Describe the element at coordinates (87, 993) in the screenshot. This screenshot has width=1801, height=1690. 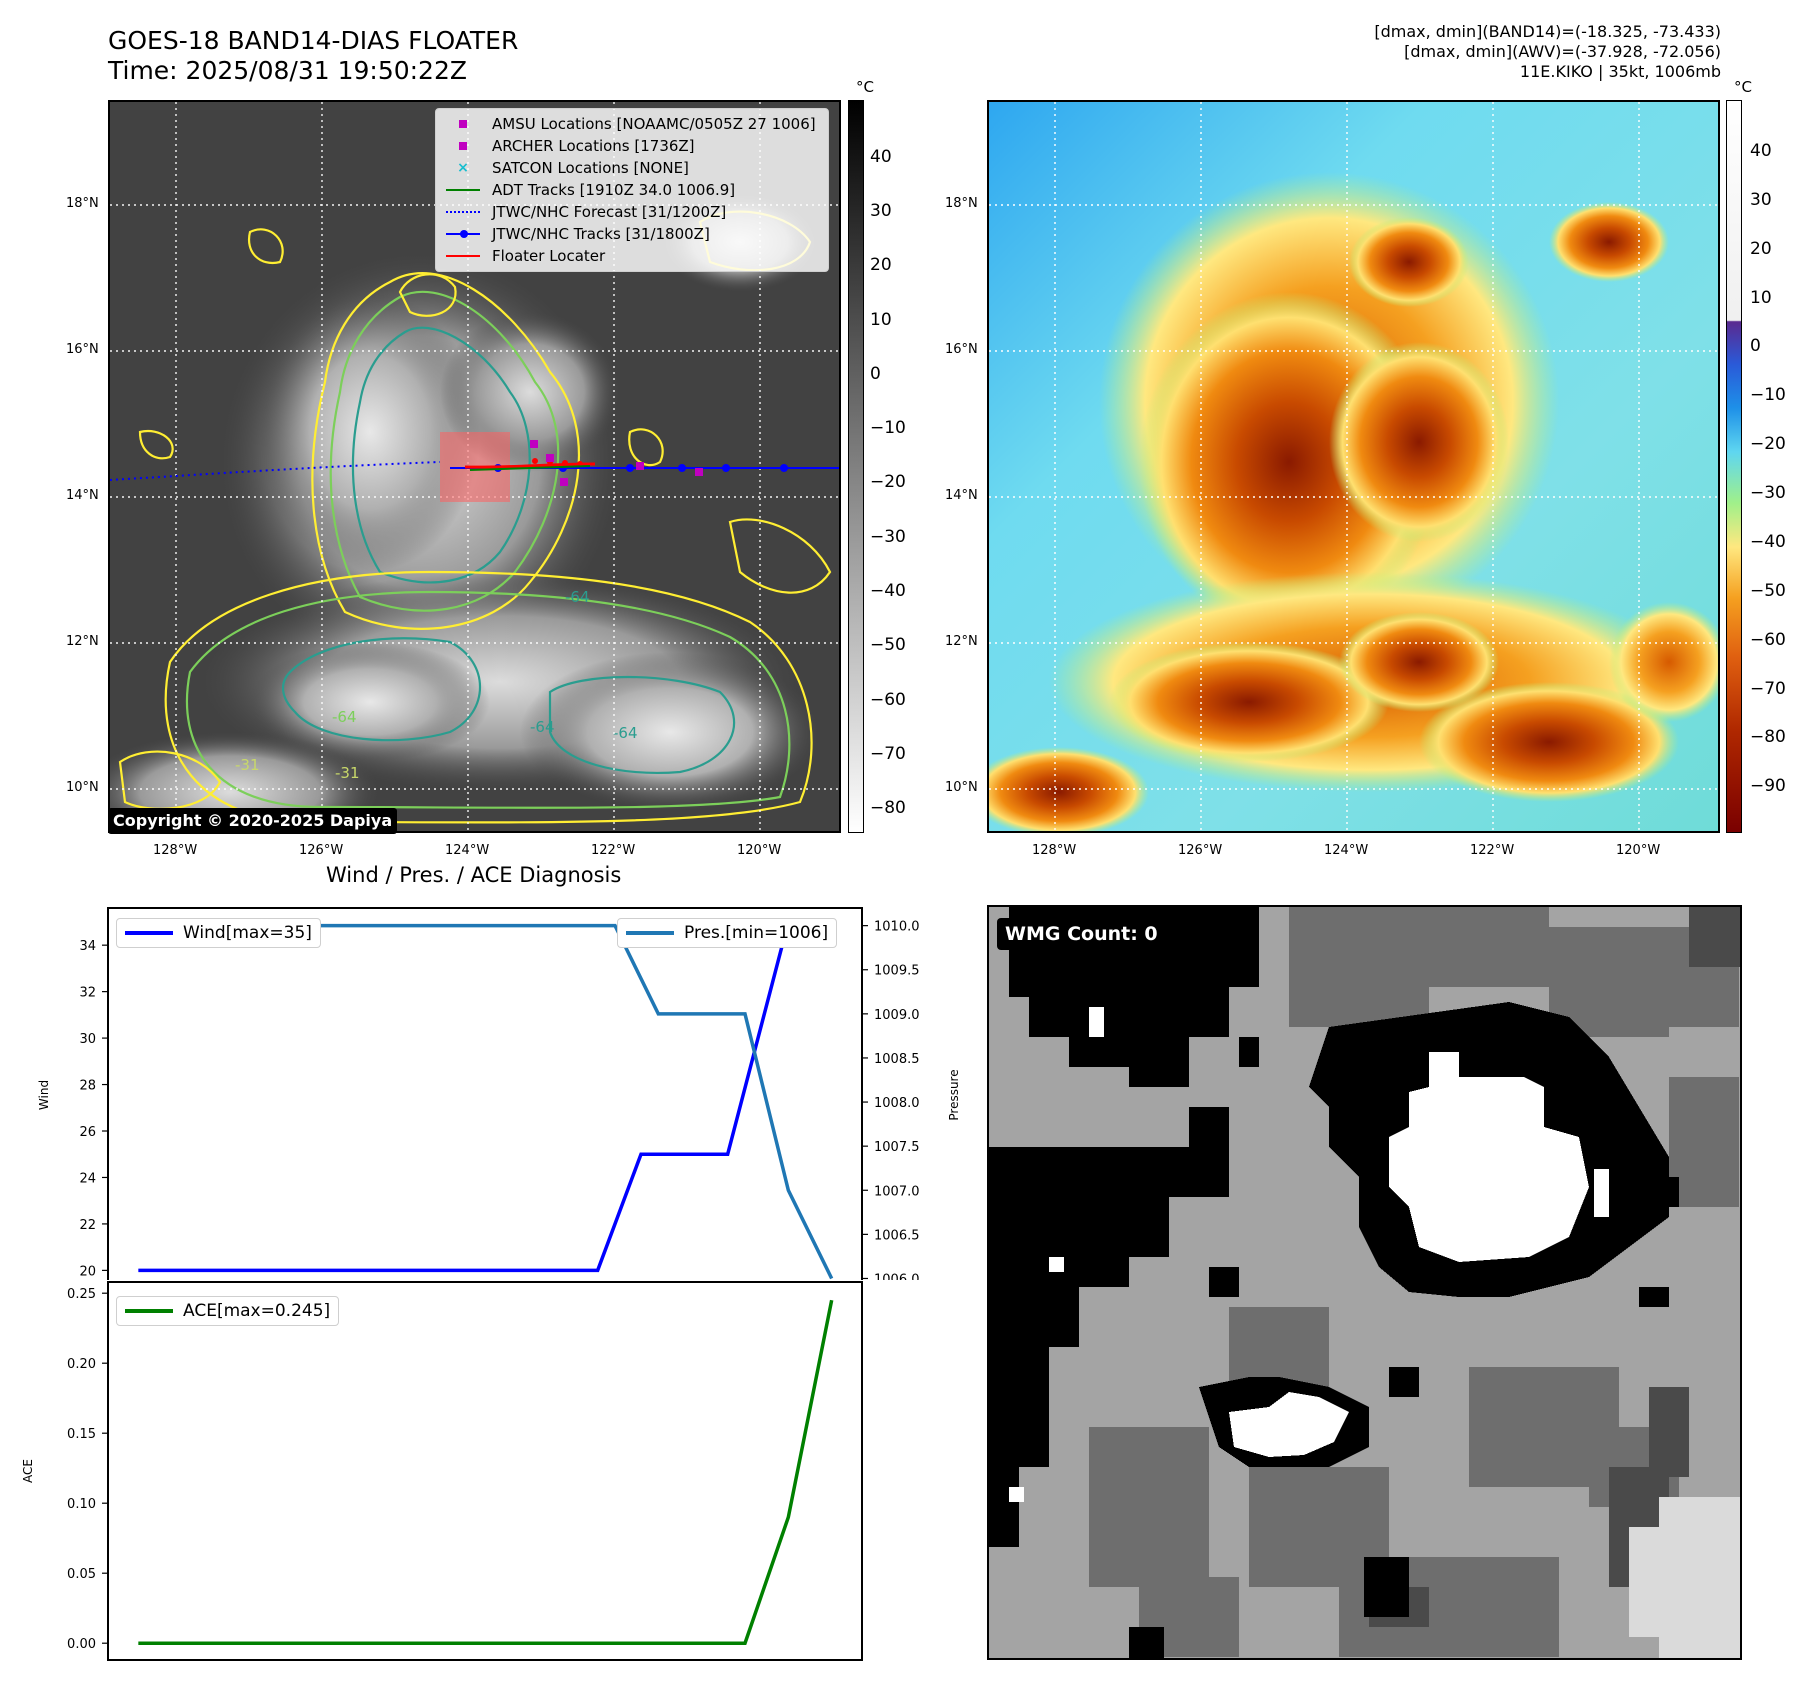
I see `y-tick-label: 32` at that location.